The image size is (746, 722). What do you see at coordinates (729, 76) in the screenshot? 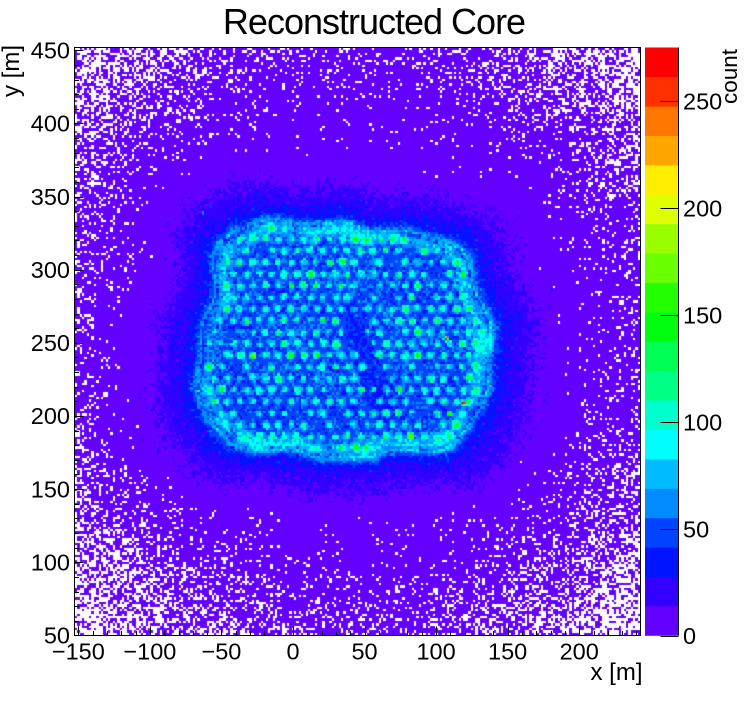
I see `svg-text: count` at bounding box center [729, 76].